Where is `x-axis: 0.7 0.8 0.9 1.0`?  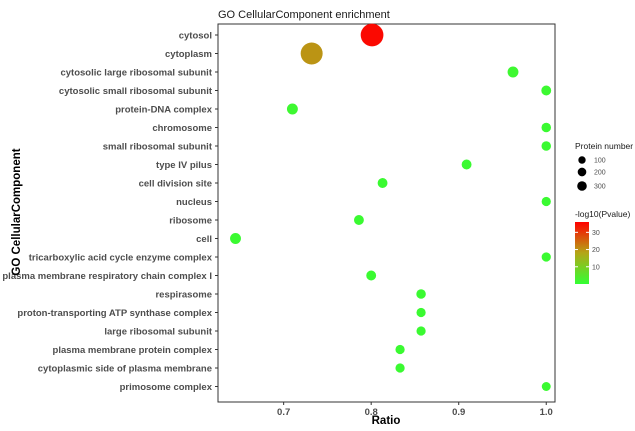 x-axis: 0.7 0.8 0.9 1.0 is located at coordinates (415, 410).